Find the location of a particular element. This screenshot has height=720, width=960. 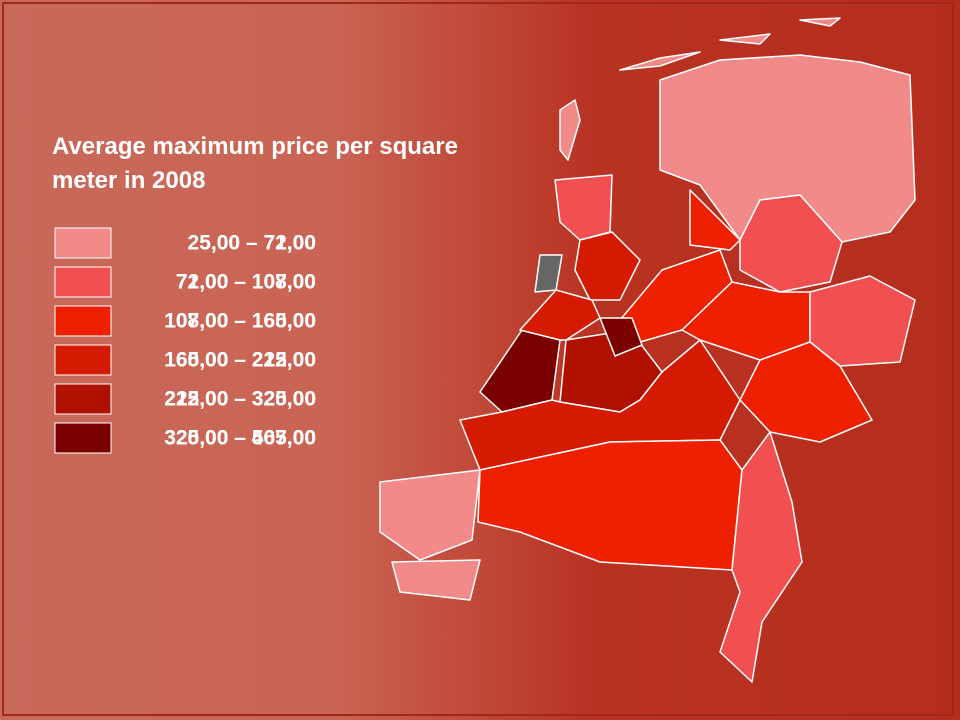

region-north is located at coordinates (787, 148).